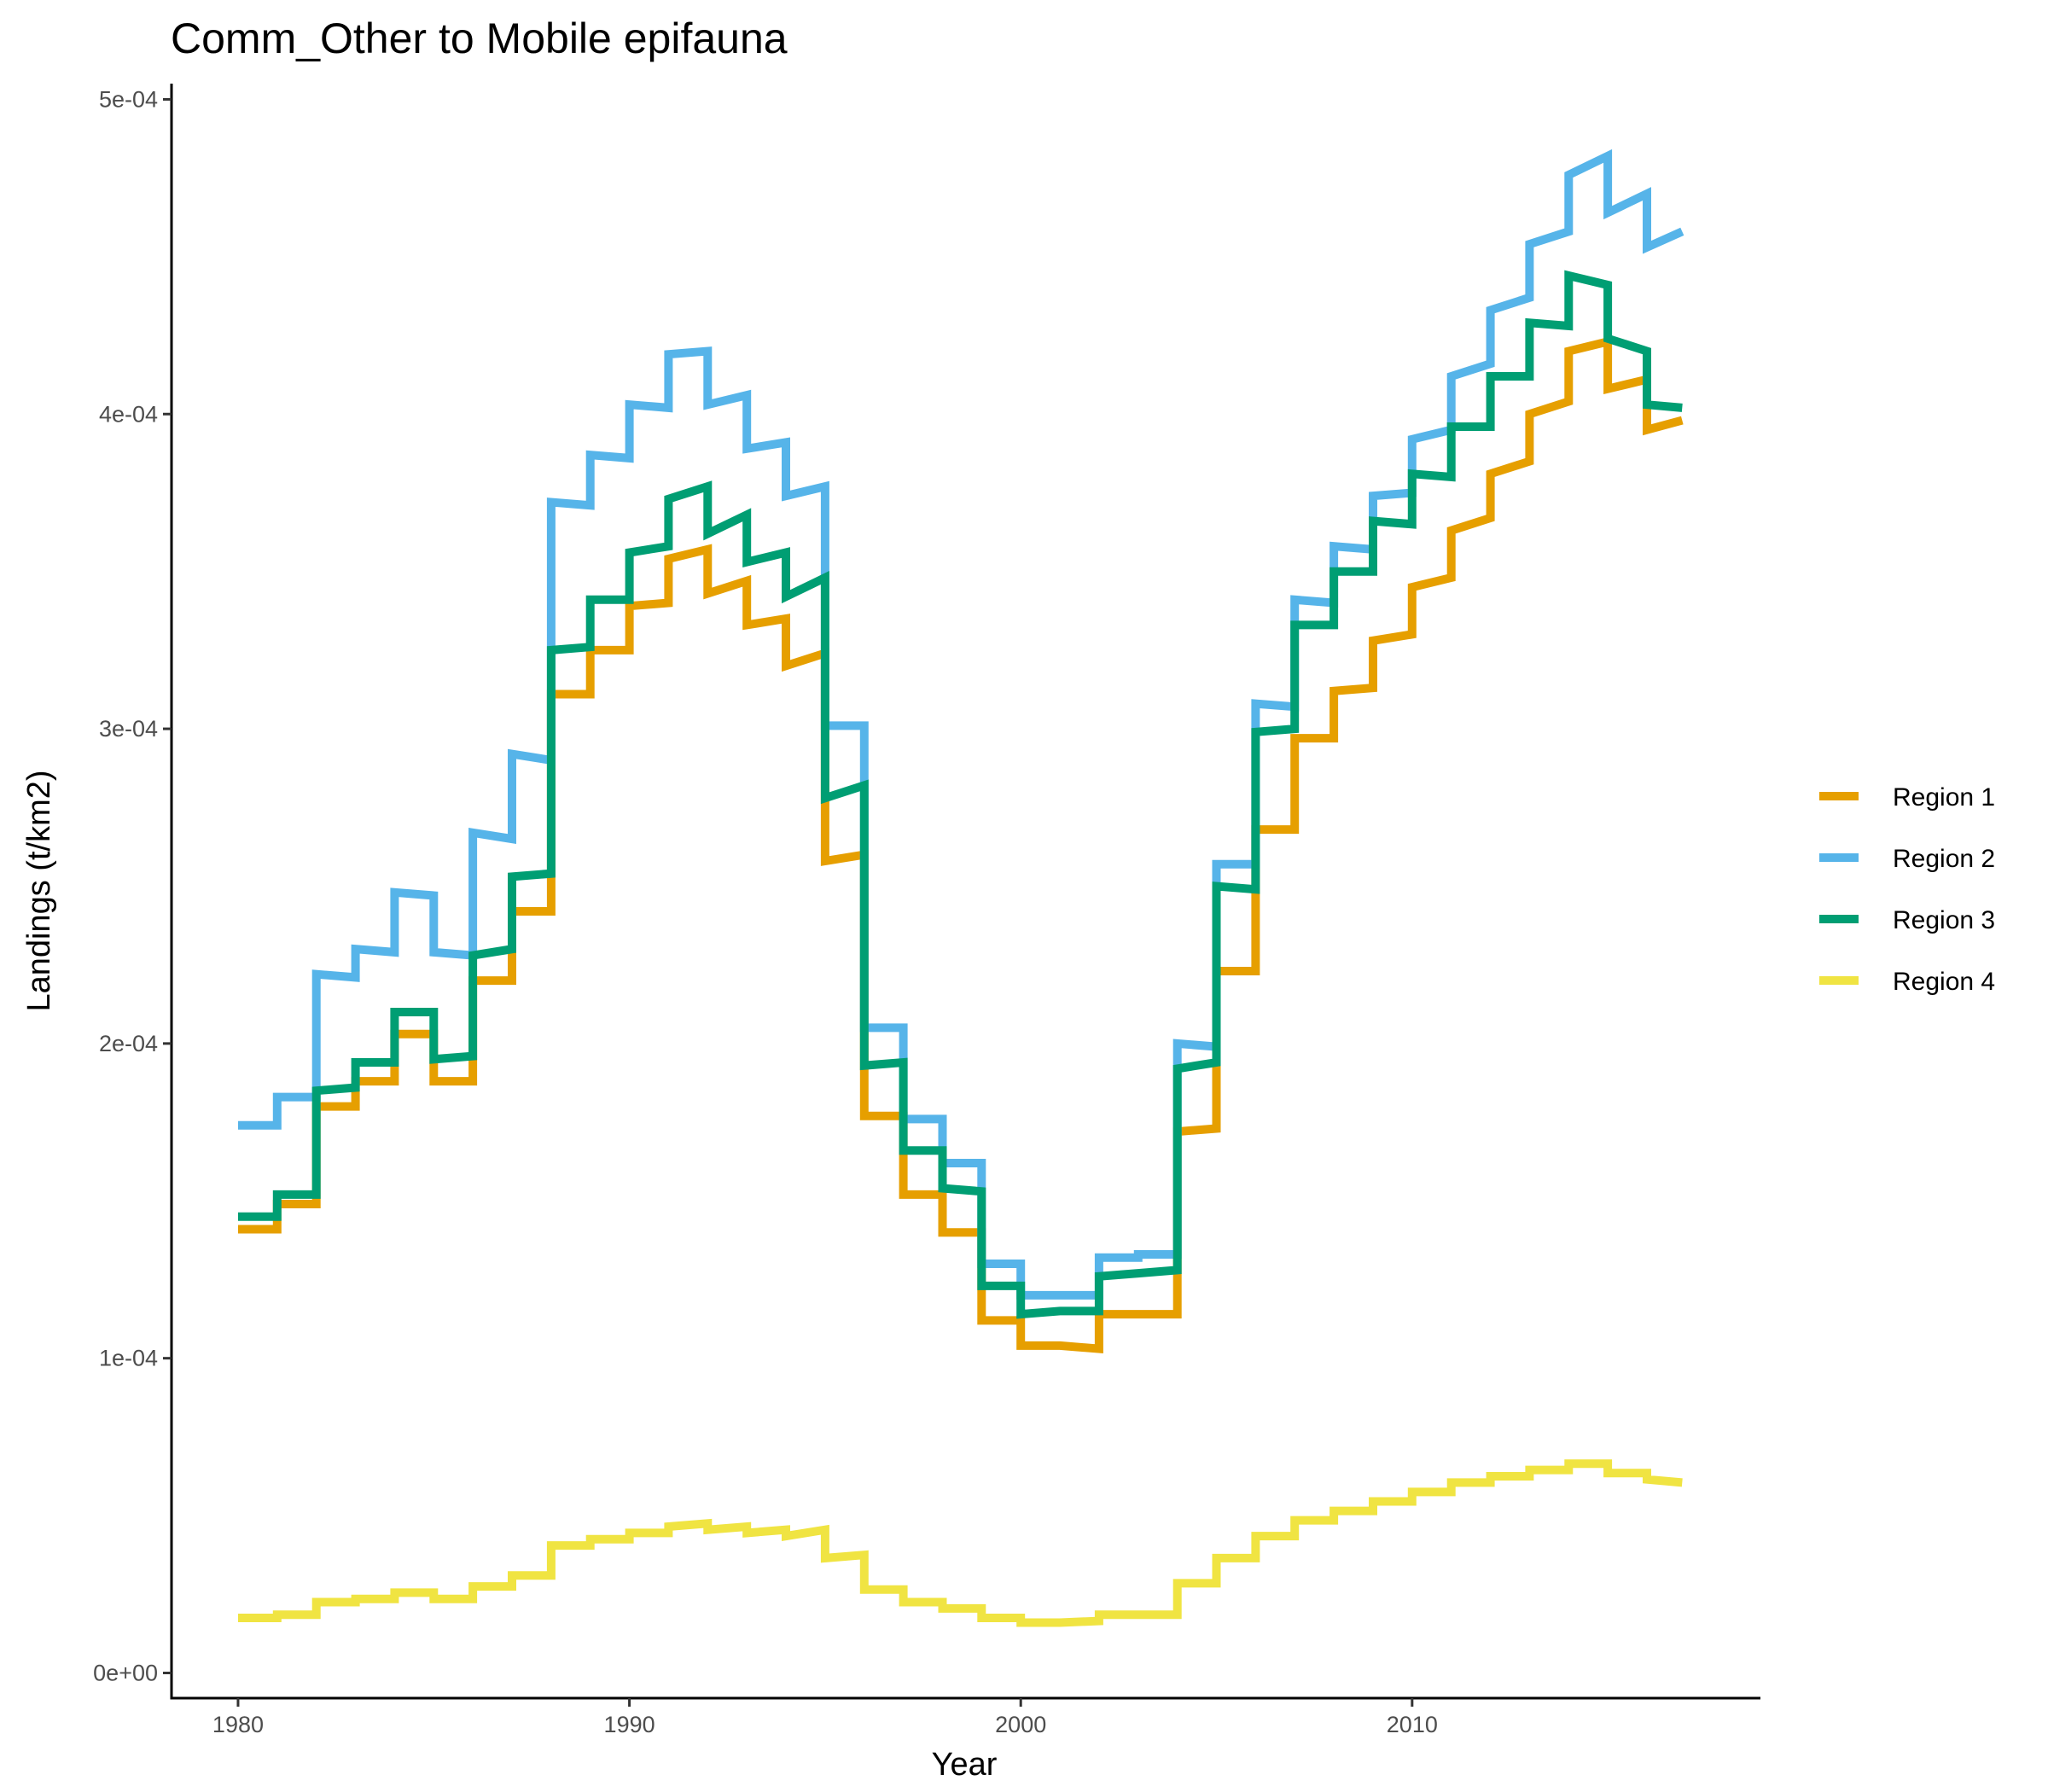 The image size is (2048, 1792). What do you see at coordinates (480, 38) in the screenshot?
I see `chart-title: Comm_Other to Mobile epifauna` at bounding box center [480, 38].